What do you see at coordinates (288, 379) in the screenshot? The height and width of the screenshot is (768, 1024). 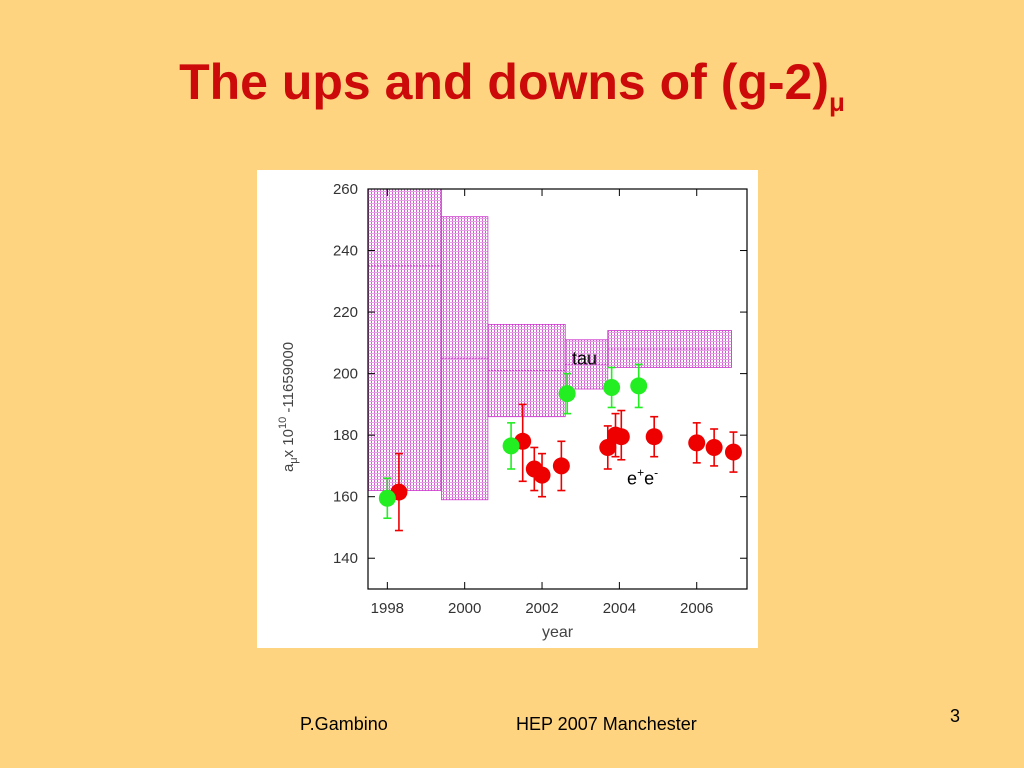 I see `y-label-tail: -11659000` at bounding box center [288, 379].